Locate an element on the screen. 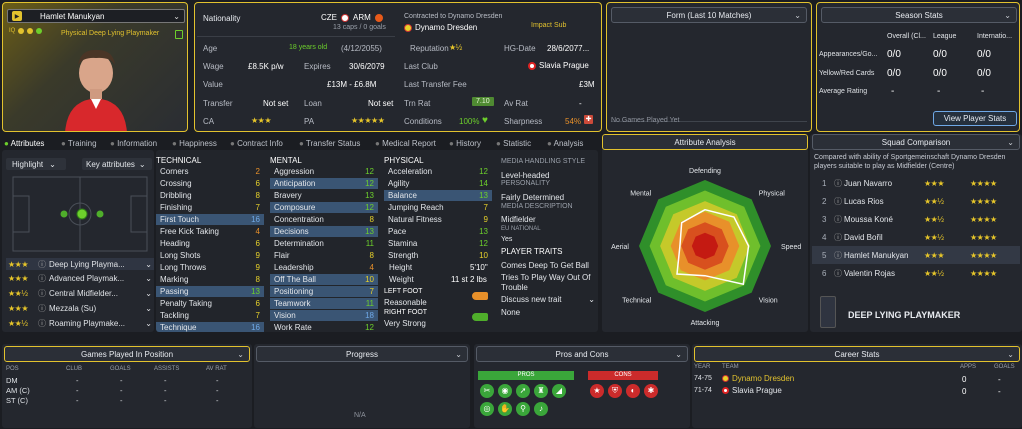 This screenshot has height=429, width=1022. attribute-row: Crossing 6 is located at coordinates (210, 183).